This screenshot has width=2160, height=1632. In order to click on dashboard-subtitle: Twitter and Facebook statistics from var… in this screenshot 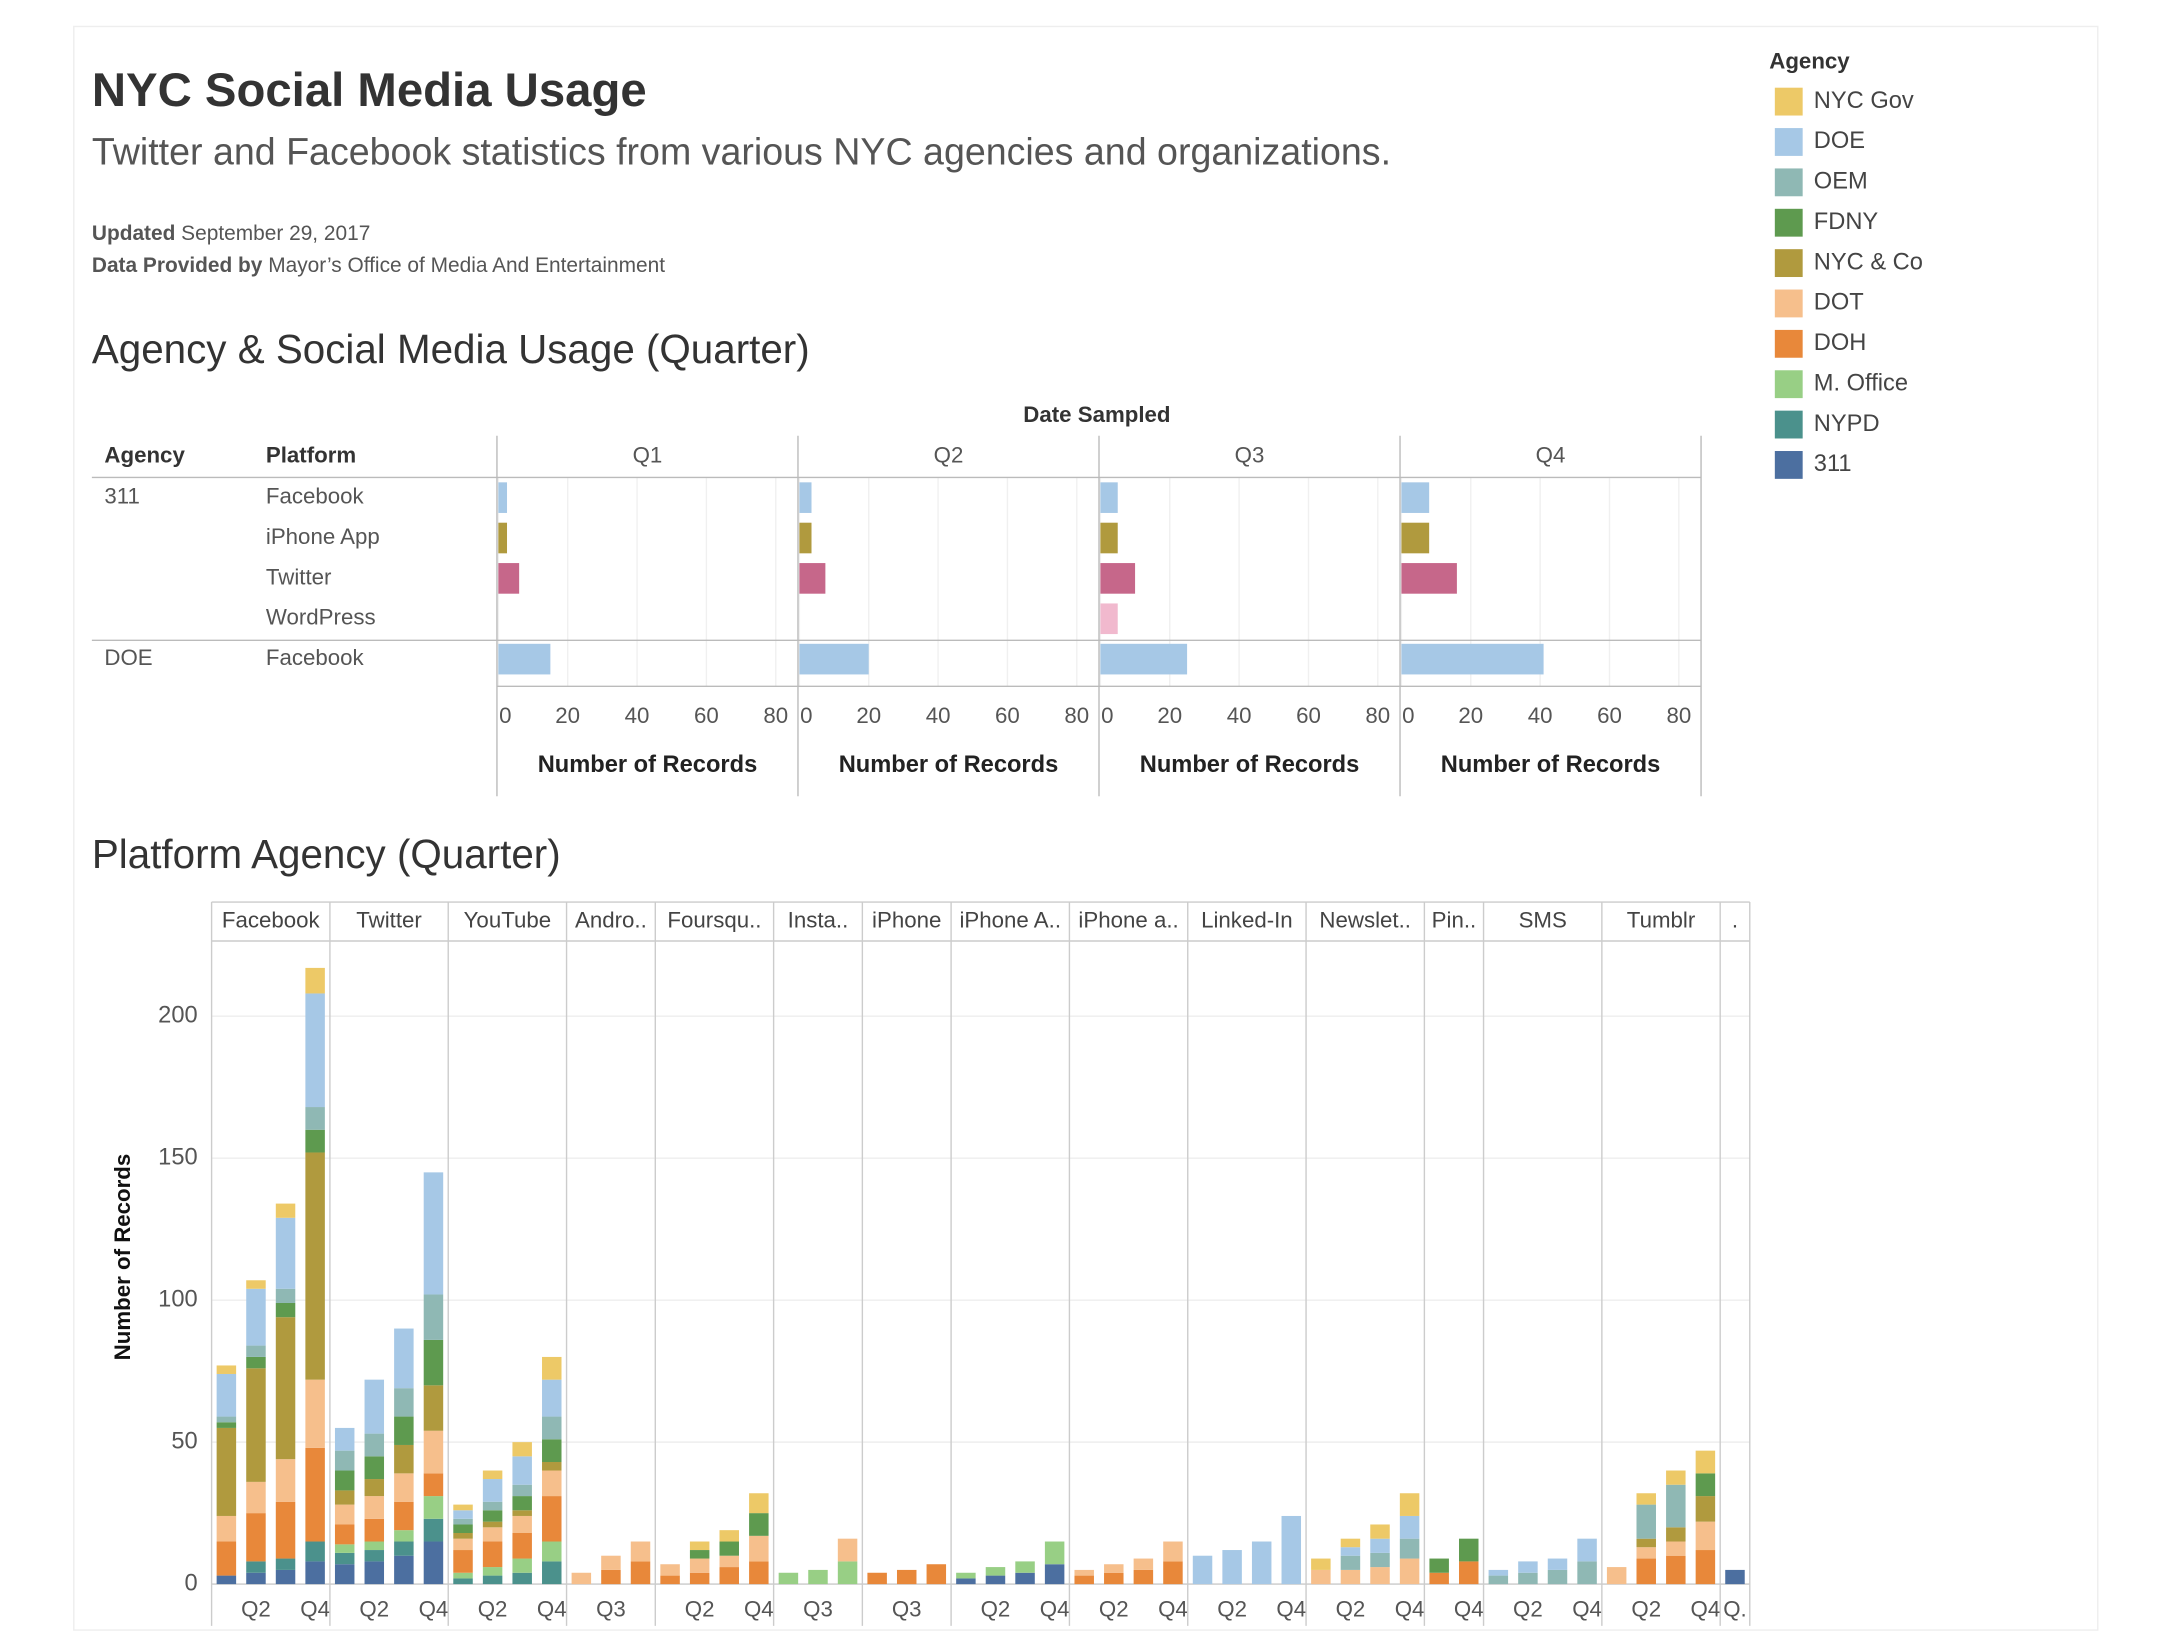, I will do `click(741, 151)`.